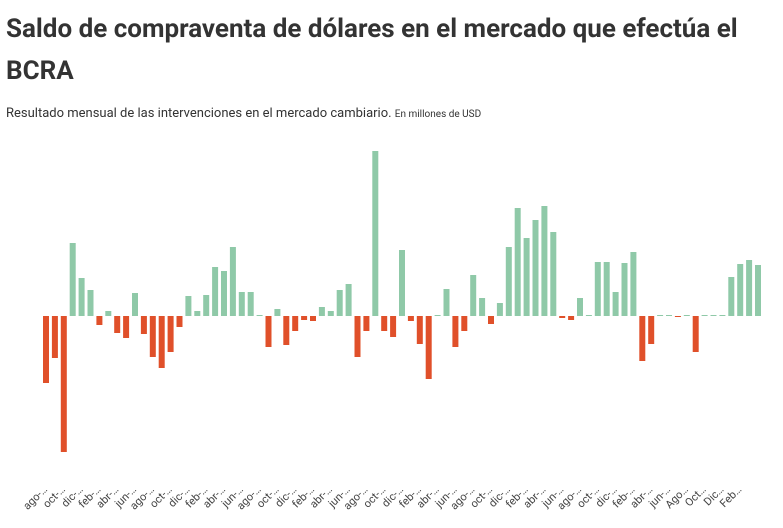 This screenshot has width=783, height=528. I want to click on unit-note: En millones de USD, so click(438, 114).